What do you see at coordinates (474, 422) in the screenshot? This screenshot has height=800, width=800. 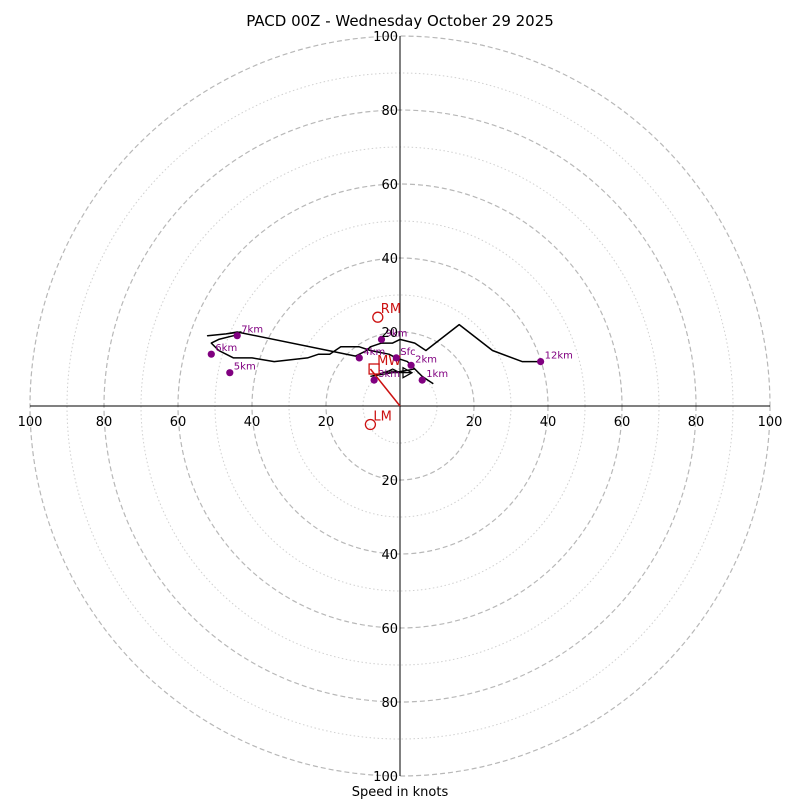 I see `tick-right-20: 20` at bounding box center [474, 422].